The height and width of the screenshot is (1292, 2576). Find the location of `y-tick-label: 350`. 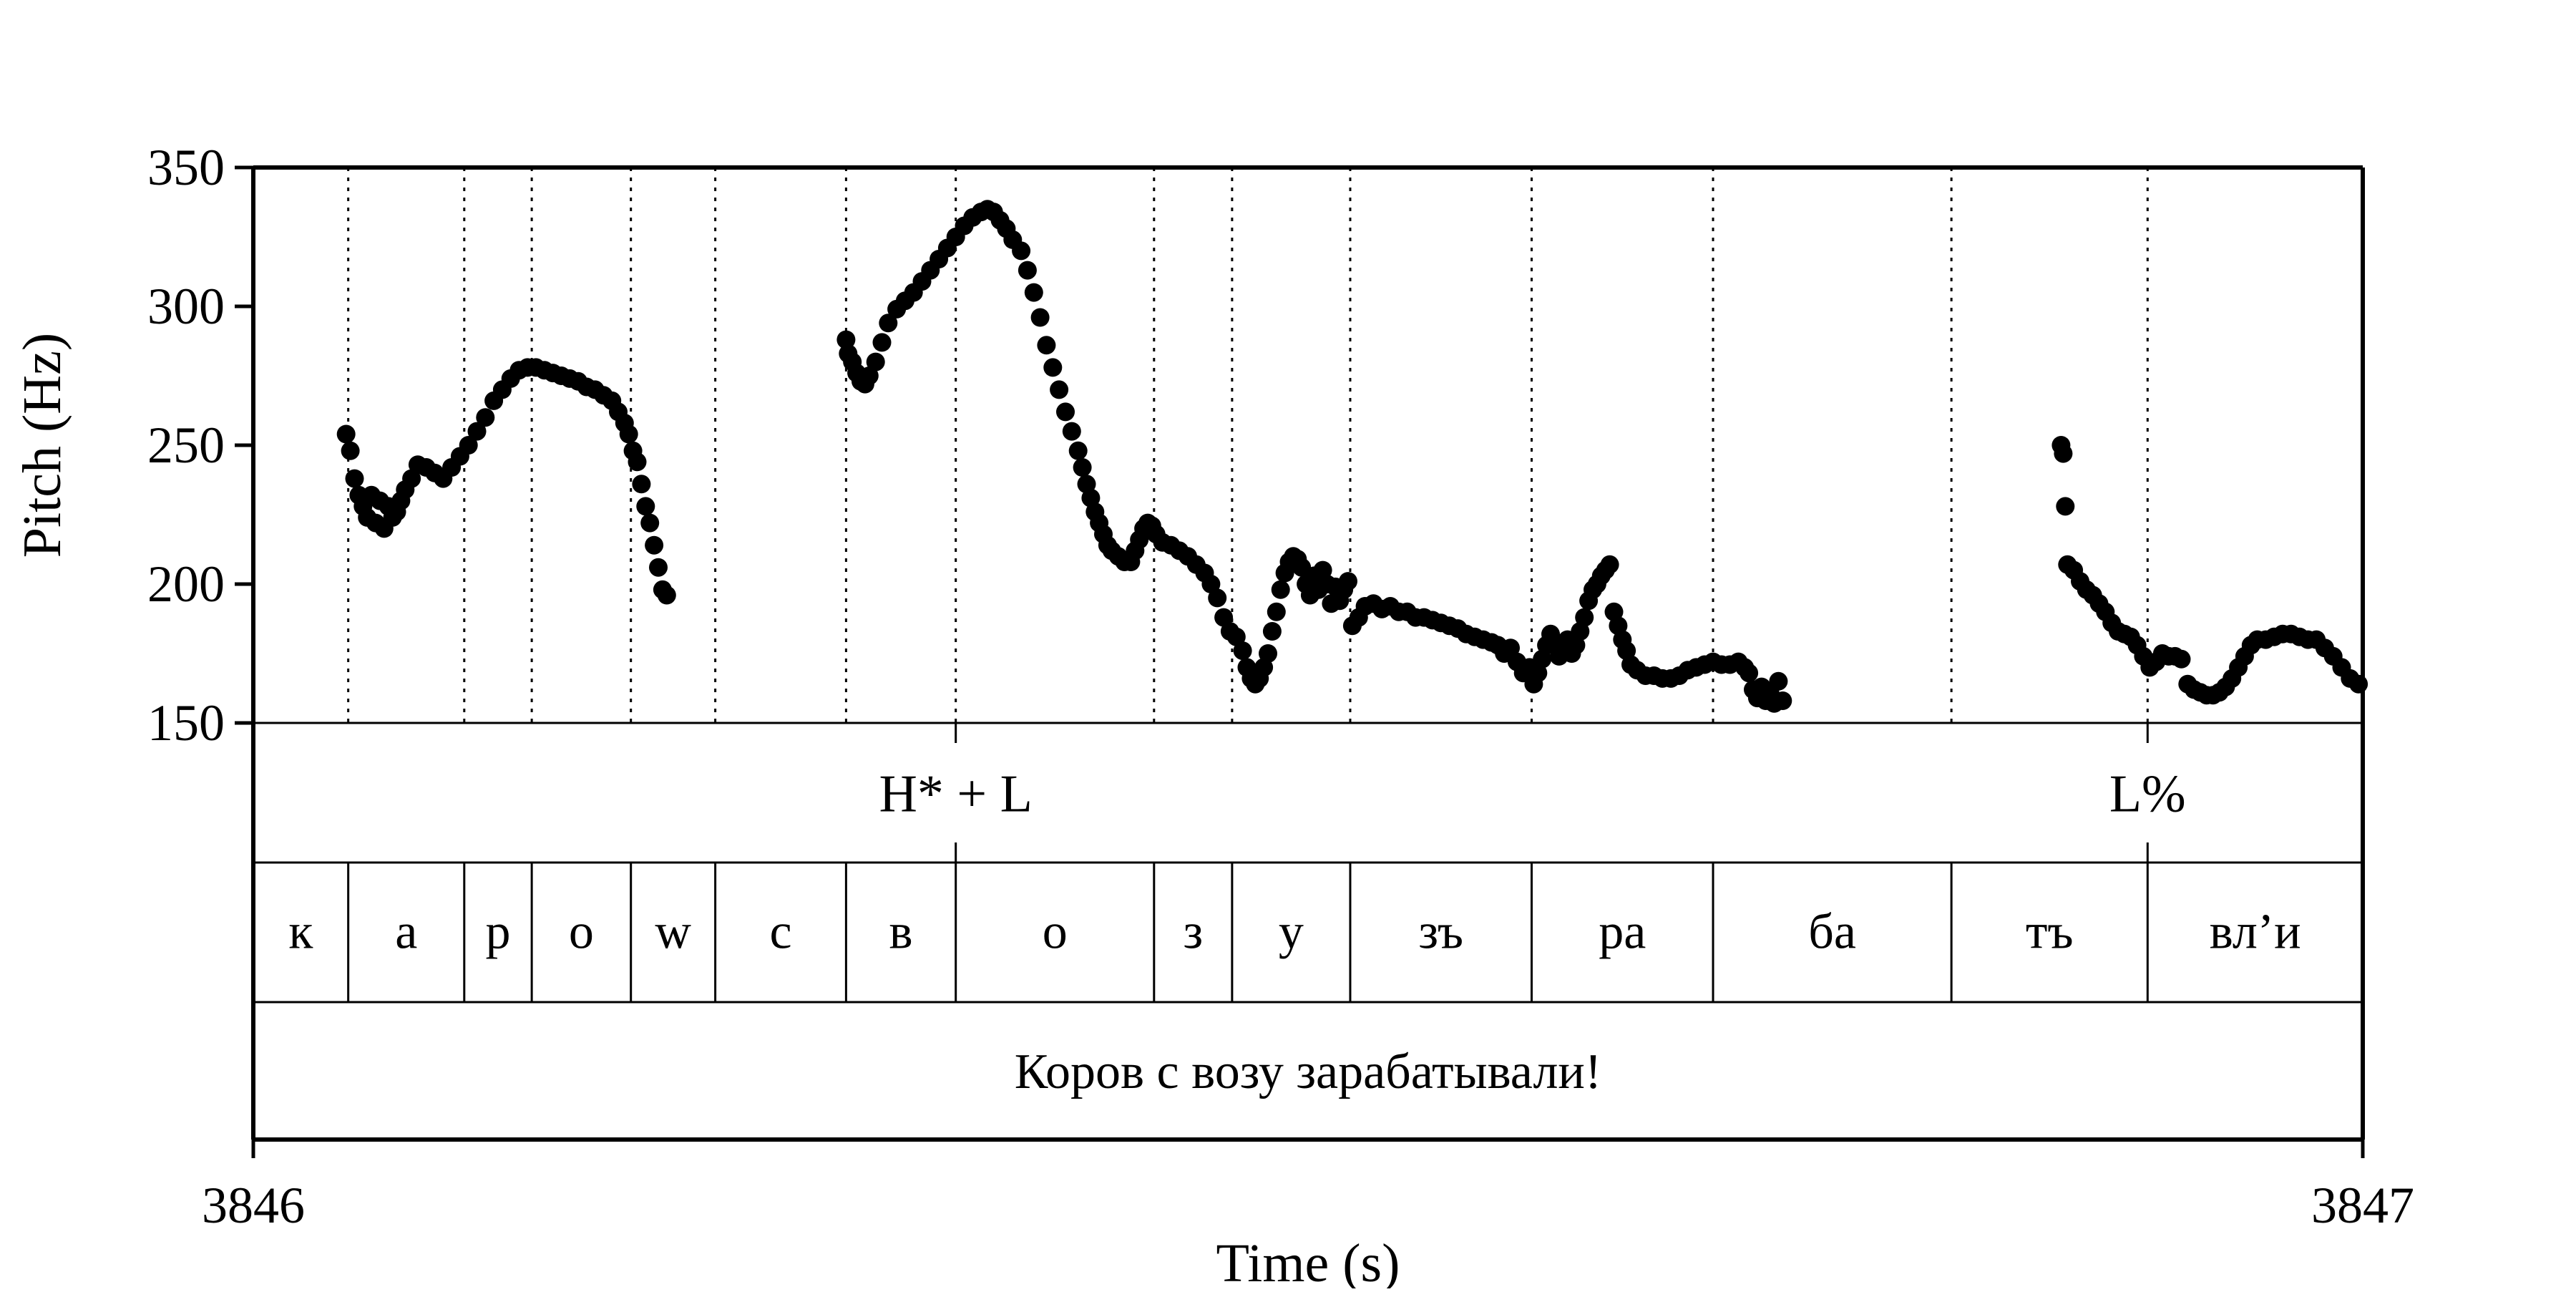

y-tick-label: 350 is located at coordinates (186, 167).